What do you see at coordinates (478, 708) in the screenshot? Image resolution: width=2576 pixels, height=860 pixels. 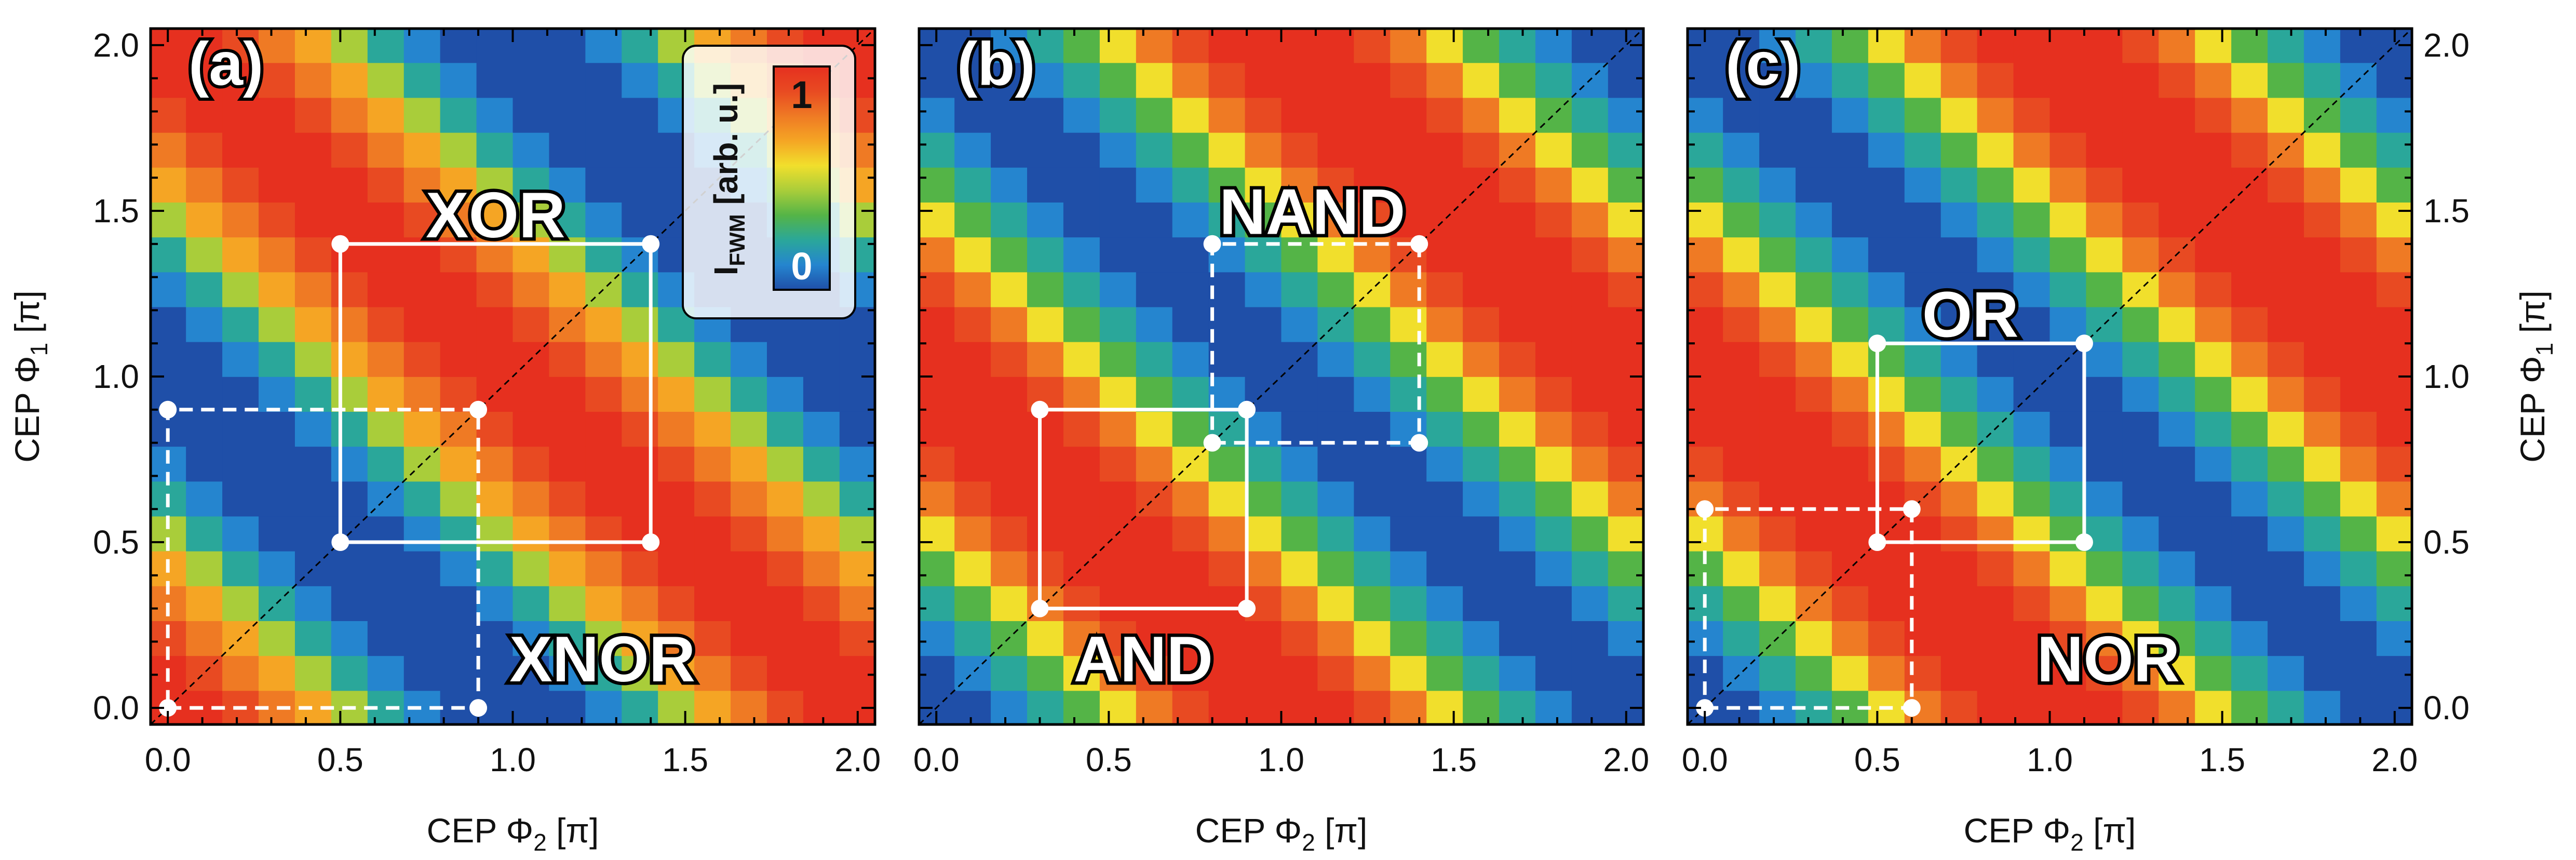 I see `gate-point` at bounding box center [478, 708].